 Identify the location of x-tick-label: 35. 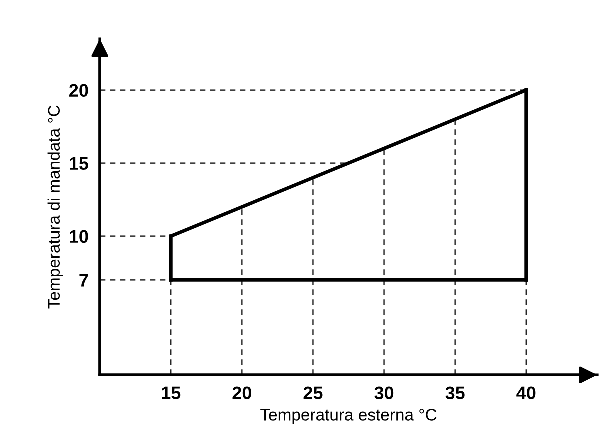
(455, 393).